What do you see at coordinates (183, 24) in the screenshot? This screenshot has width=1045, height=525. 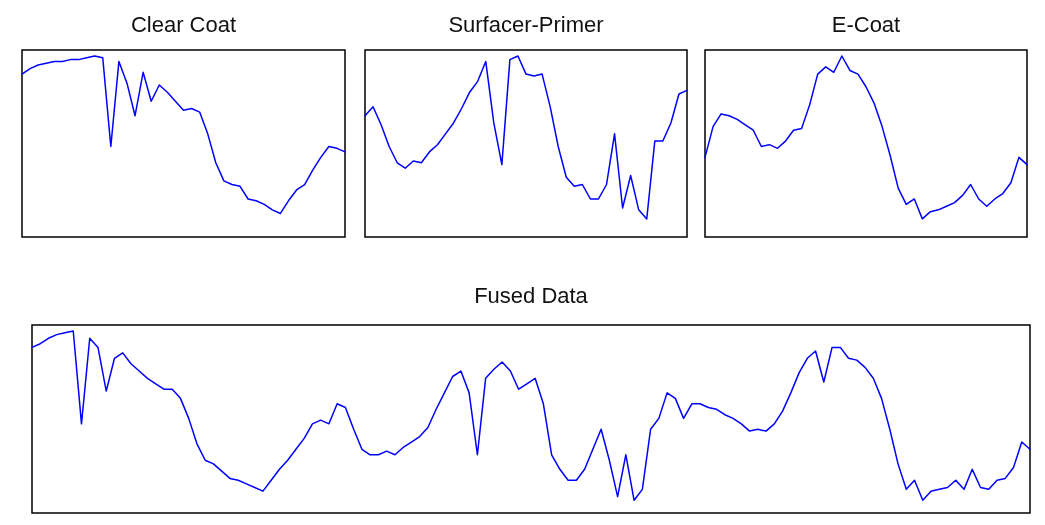 I see `chart-title: Clear Coat` at bounding box center [183, 24].